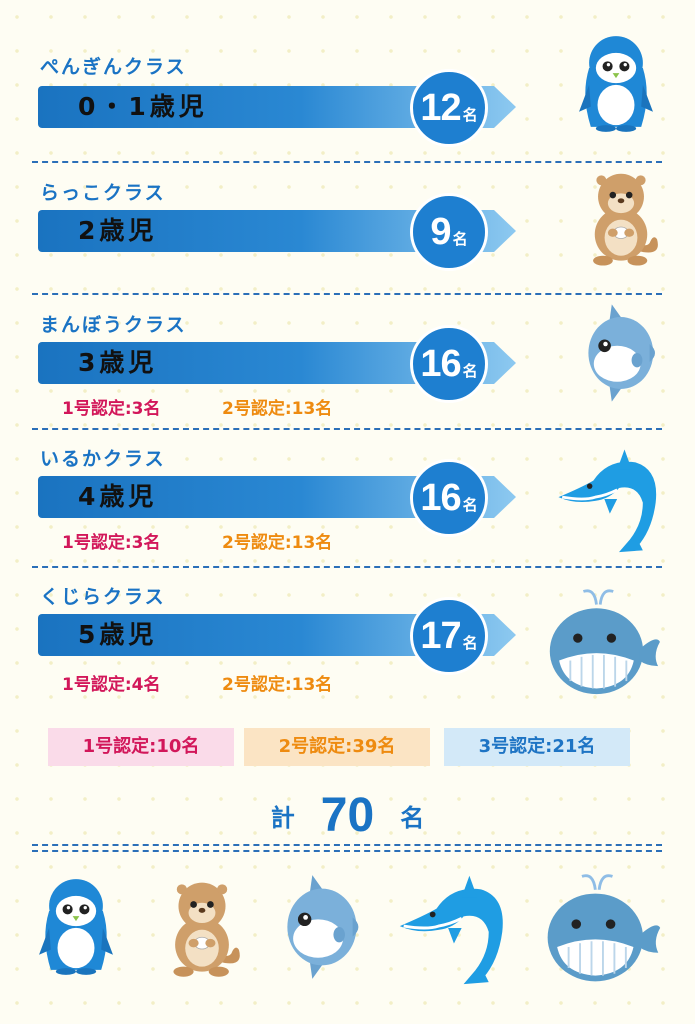  What do you see at coordinates (537, 747) in the screenshot?
I see `summary-cert3: 3号認定:21名` at bounding box center [537, 747].